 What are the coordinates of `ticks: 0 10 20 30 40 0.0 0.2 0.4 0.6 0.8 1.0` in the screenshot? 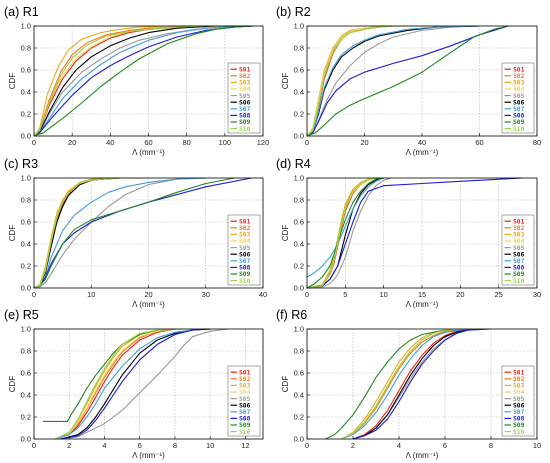 It's located at (144, 236).